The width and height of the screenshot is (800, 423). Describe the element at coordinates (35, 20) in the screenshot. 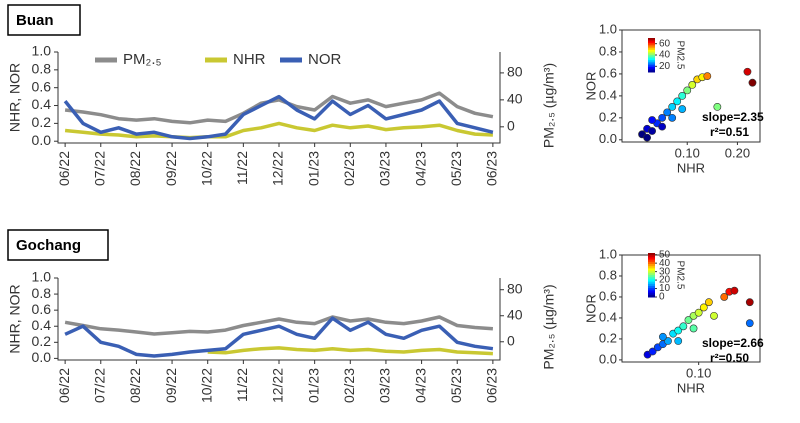

I see `panel-title: Buan` at that location.